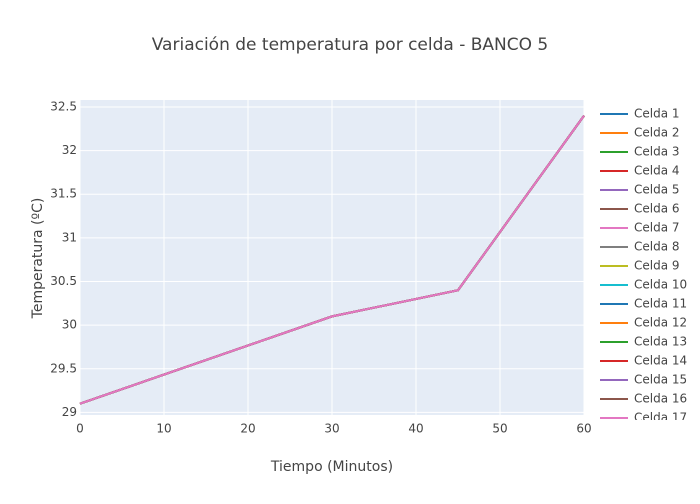 This screenshot has width=700, height=504. I want to click on legend-label: Celda 1, so click(657, 114).